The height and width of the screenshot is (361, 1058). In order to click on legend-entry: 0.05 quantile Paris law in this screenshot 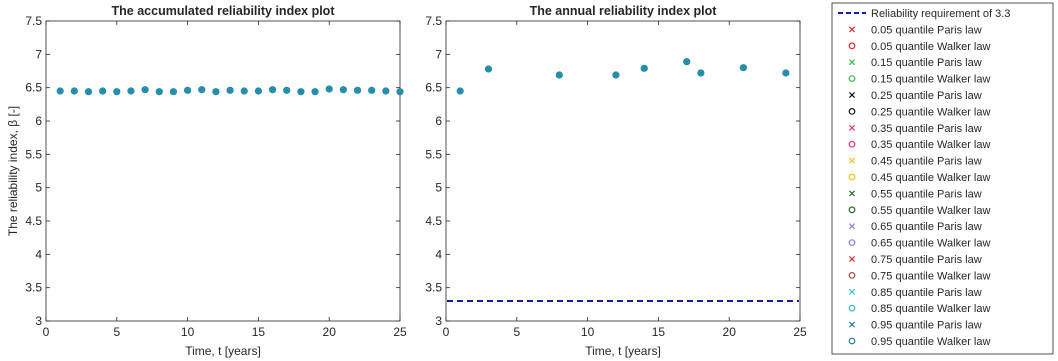, I will do `click(915, 30)`.